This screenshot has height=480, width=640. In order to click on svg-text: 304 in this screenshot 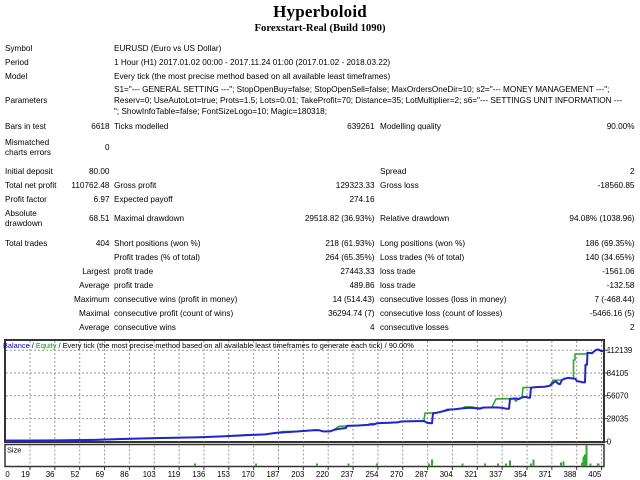, I will do `click(447, 474)`.